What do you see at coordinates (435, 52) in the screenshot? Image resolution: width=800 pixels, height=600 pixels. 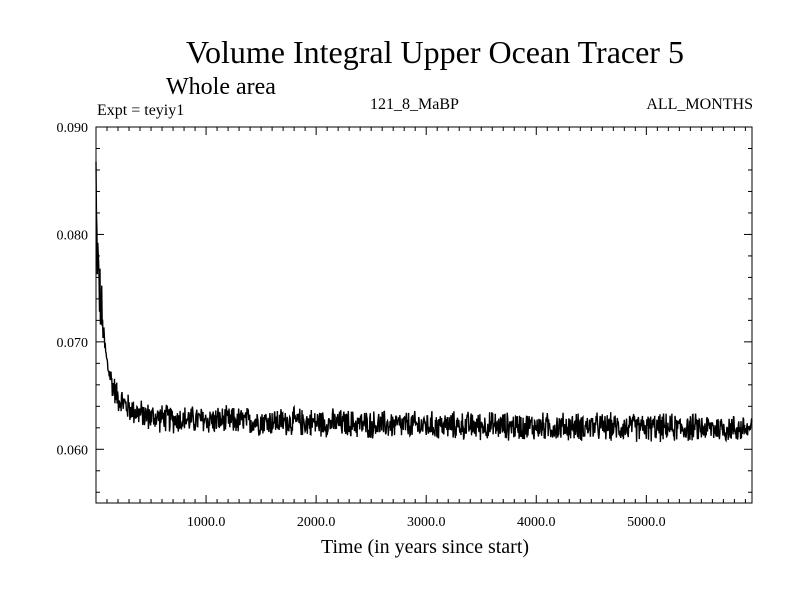 I see `chart-title: Volume Integral Upper Ocean Tracer 5` at bounding box center [435, 52].